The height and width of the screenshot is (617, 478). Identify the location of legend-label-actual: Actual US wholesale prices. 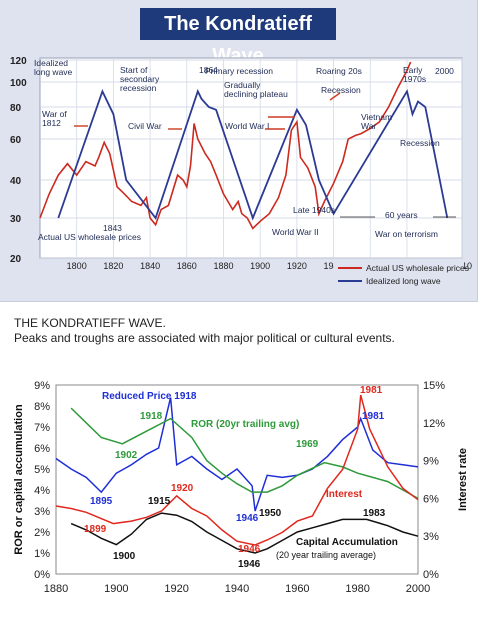
(417, 268).